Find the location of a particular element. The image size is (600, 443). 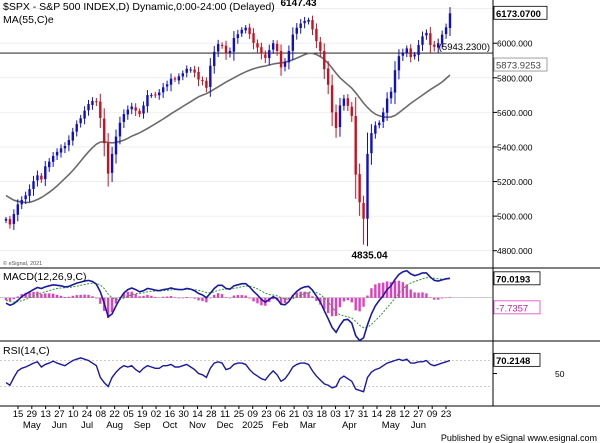

x-month-label: Mar is located at coordinates (308, 425).